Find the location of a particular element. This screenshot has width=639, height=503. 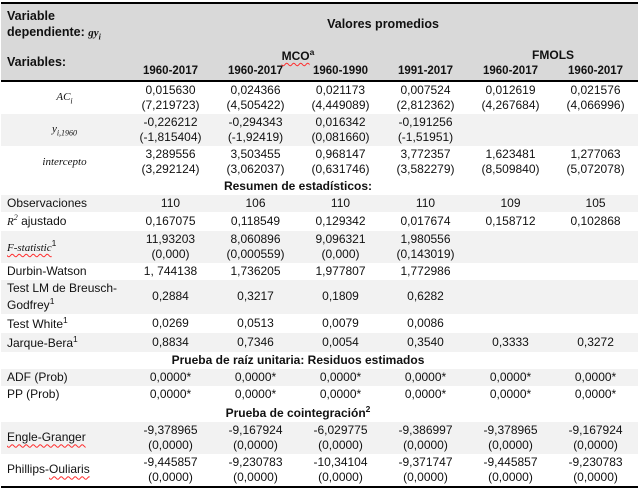

value-cell: 3,289556 (3,292124) is located at coordinates (170, 162).